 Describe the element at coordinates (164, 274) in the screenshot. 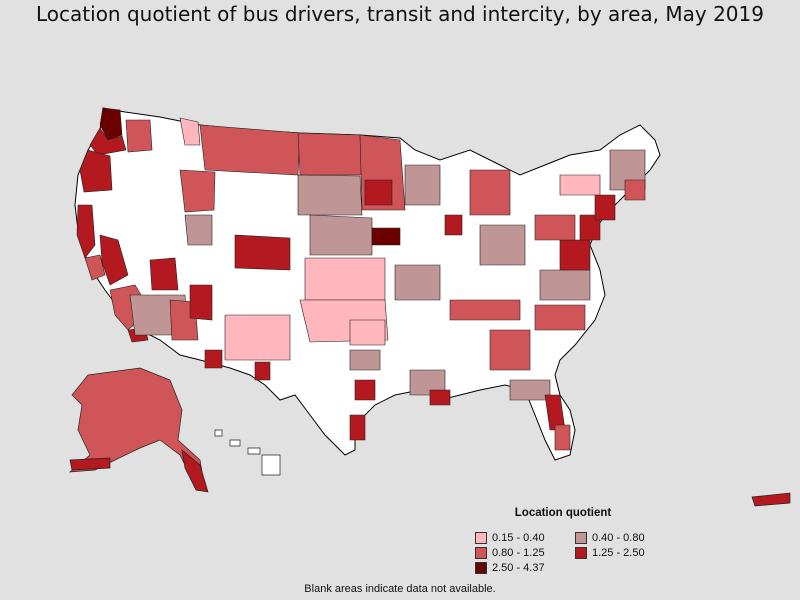

I see `area-nevada-south` at that location.